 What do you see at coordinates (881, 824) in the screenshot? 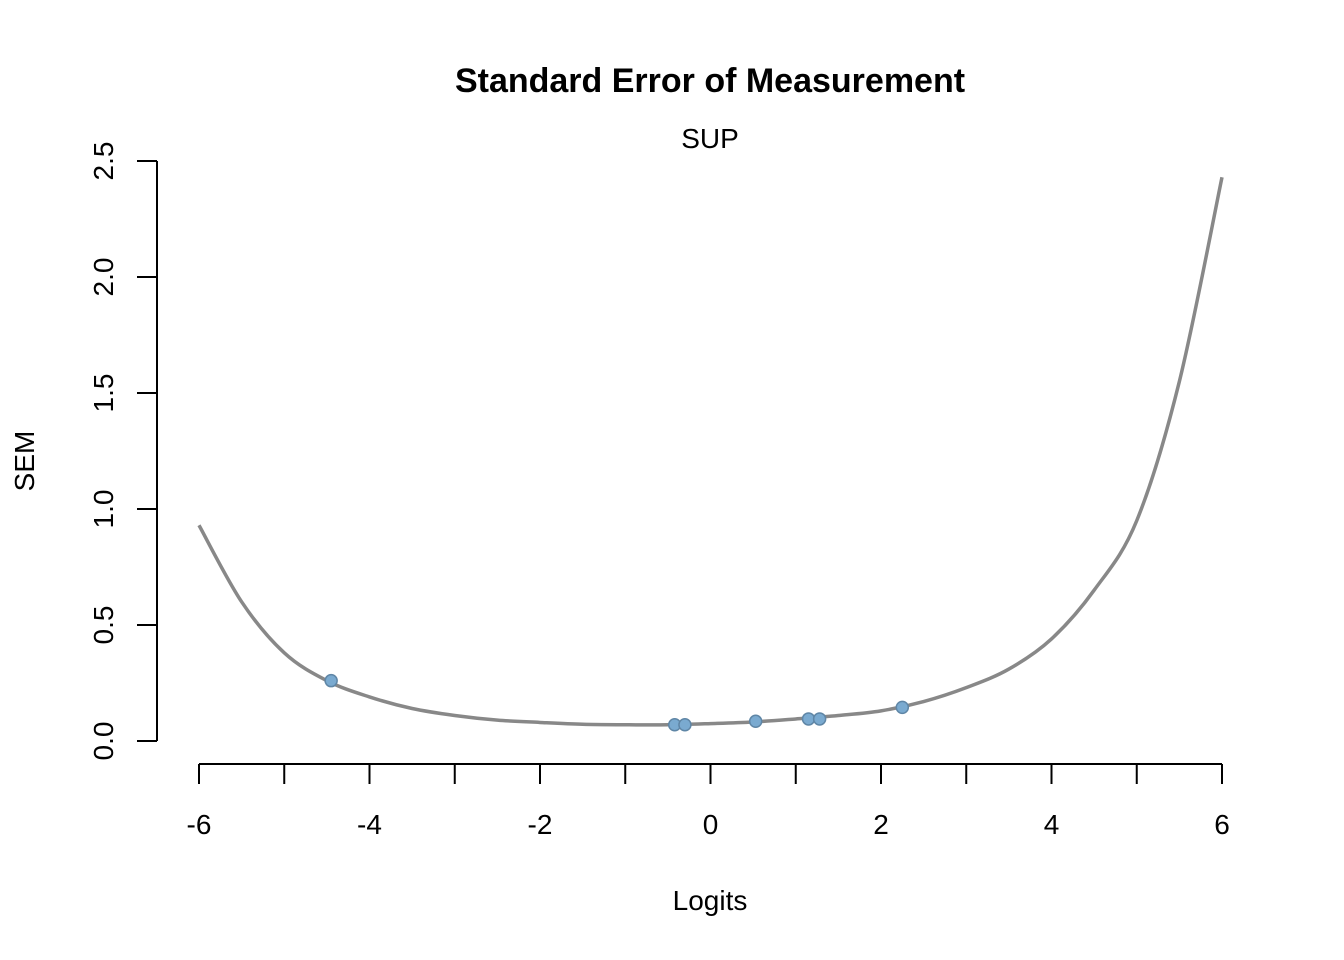
I see `x-tick-label: 2` at bounding box center [881, 824].